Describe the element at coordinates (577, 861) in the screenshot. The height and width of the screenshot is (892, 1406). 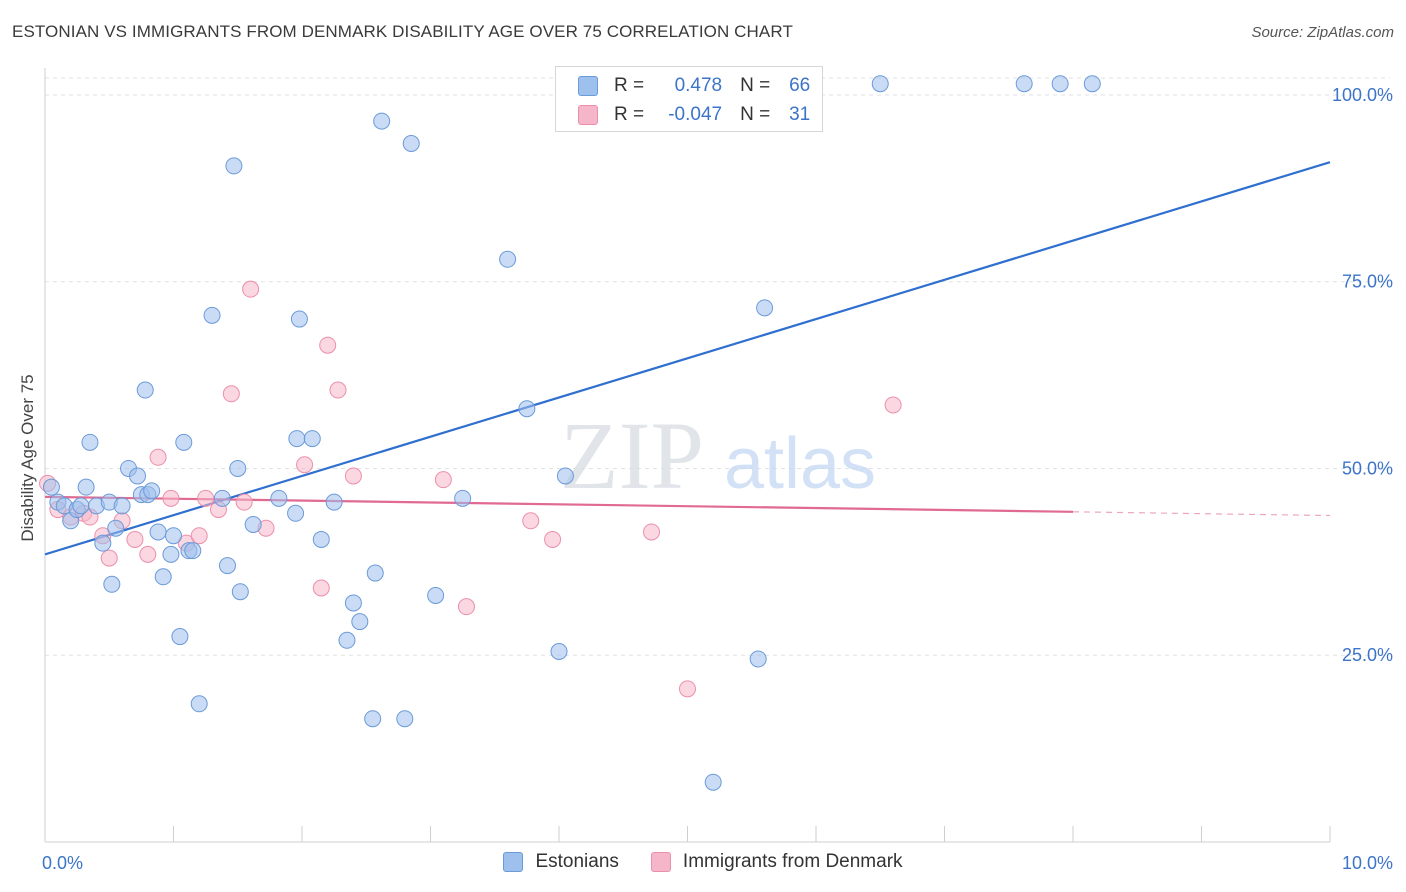
I see `legend-label: Estonians` at that location.